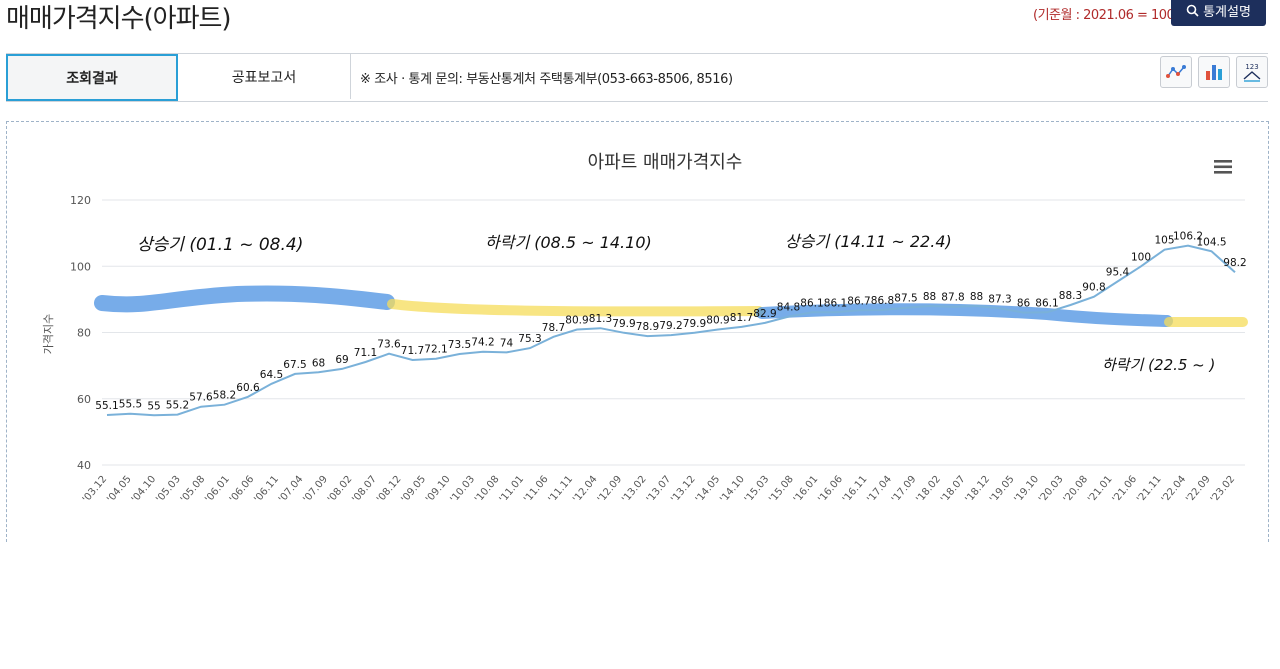 The height and width of the screenshot is (669, 1280). Describe the element at coordinates (868, 241) in the screenshot. I see `period-annotation: 상승기 (14.11 ~ 22.4)` at that location.